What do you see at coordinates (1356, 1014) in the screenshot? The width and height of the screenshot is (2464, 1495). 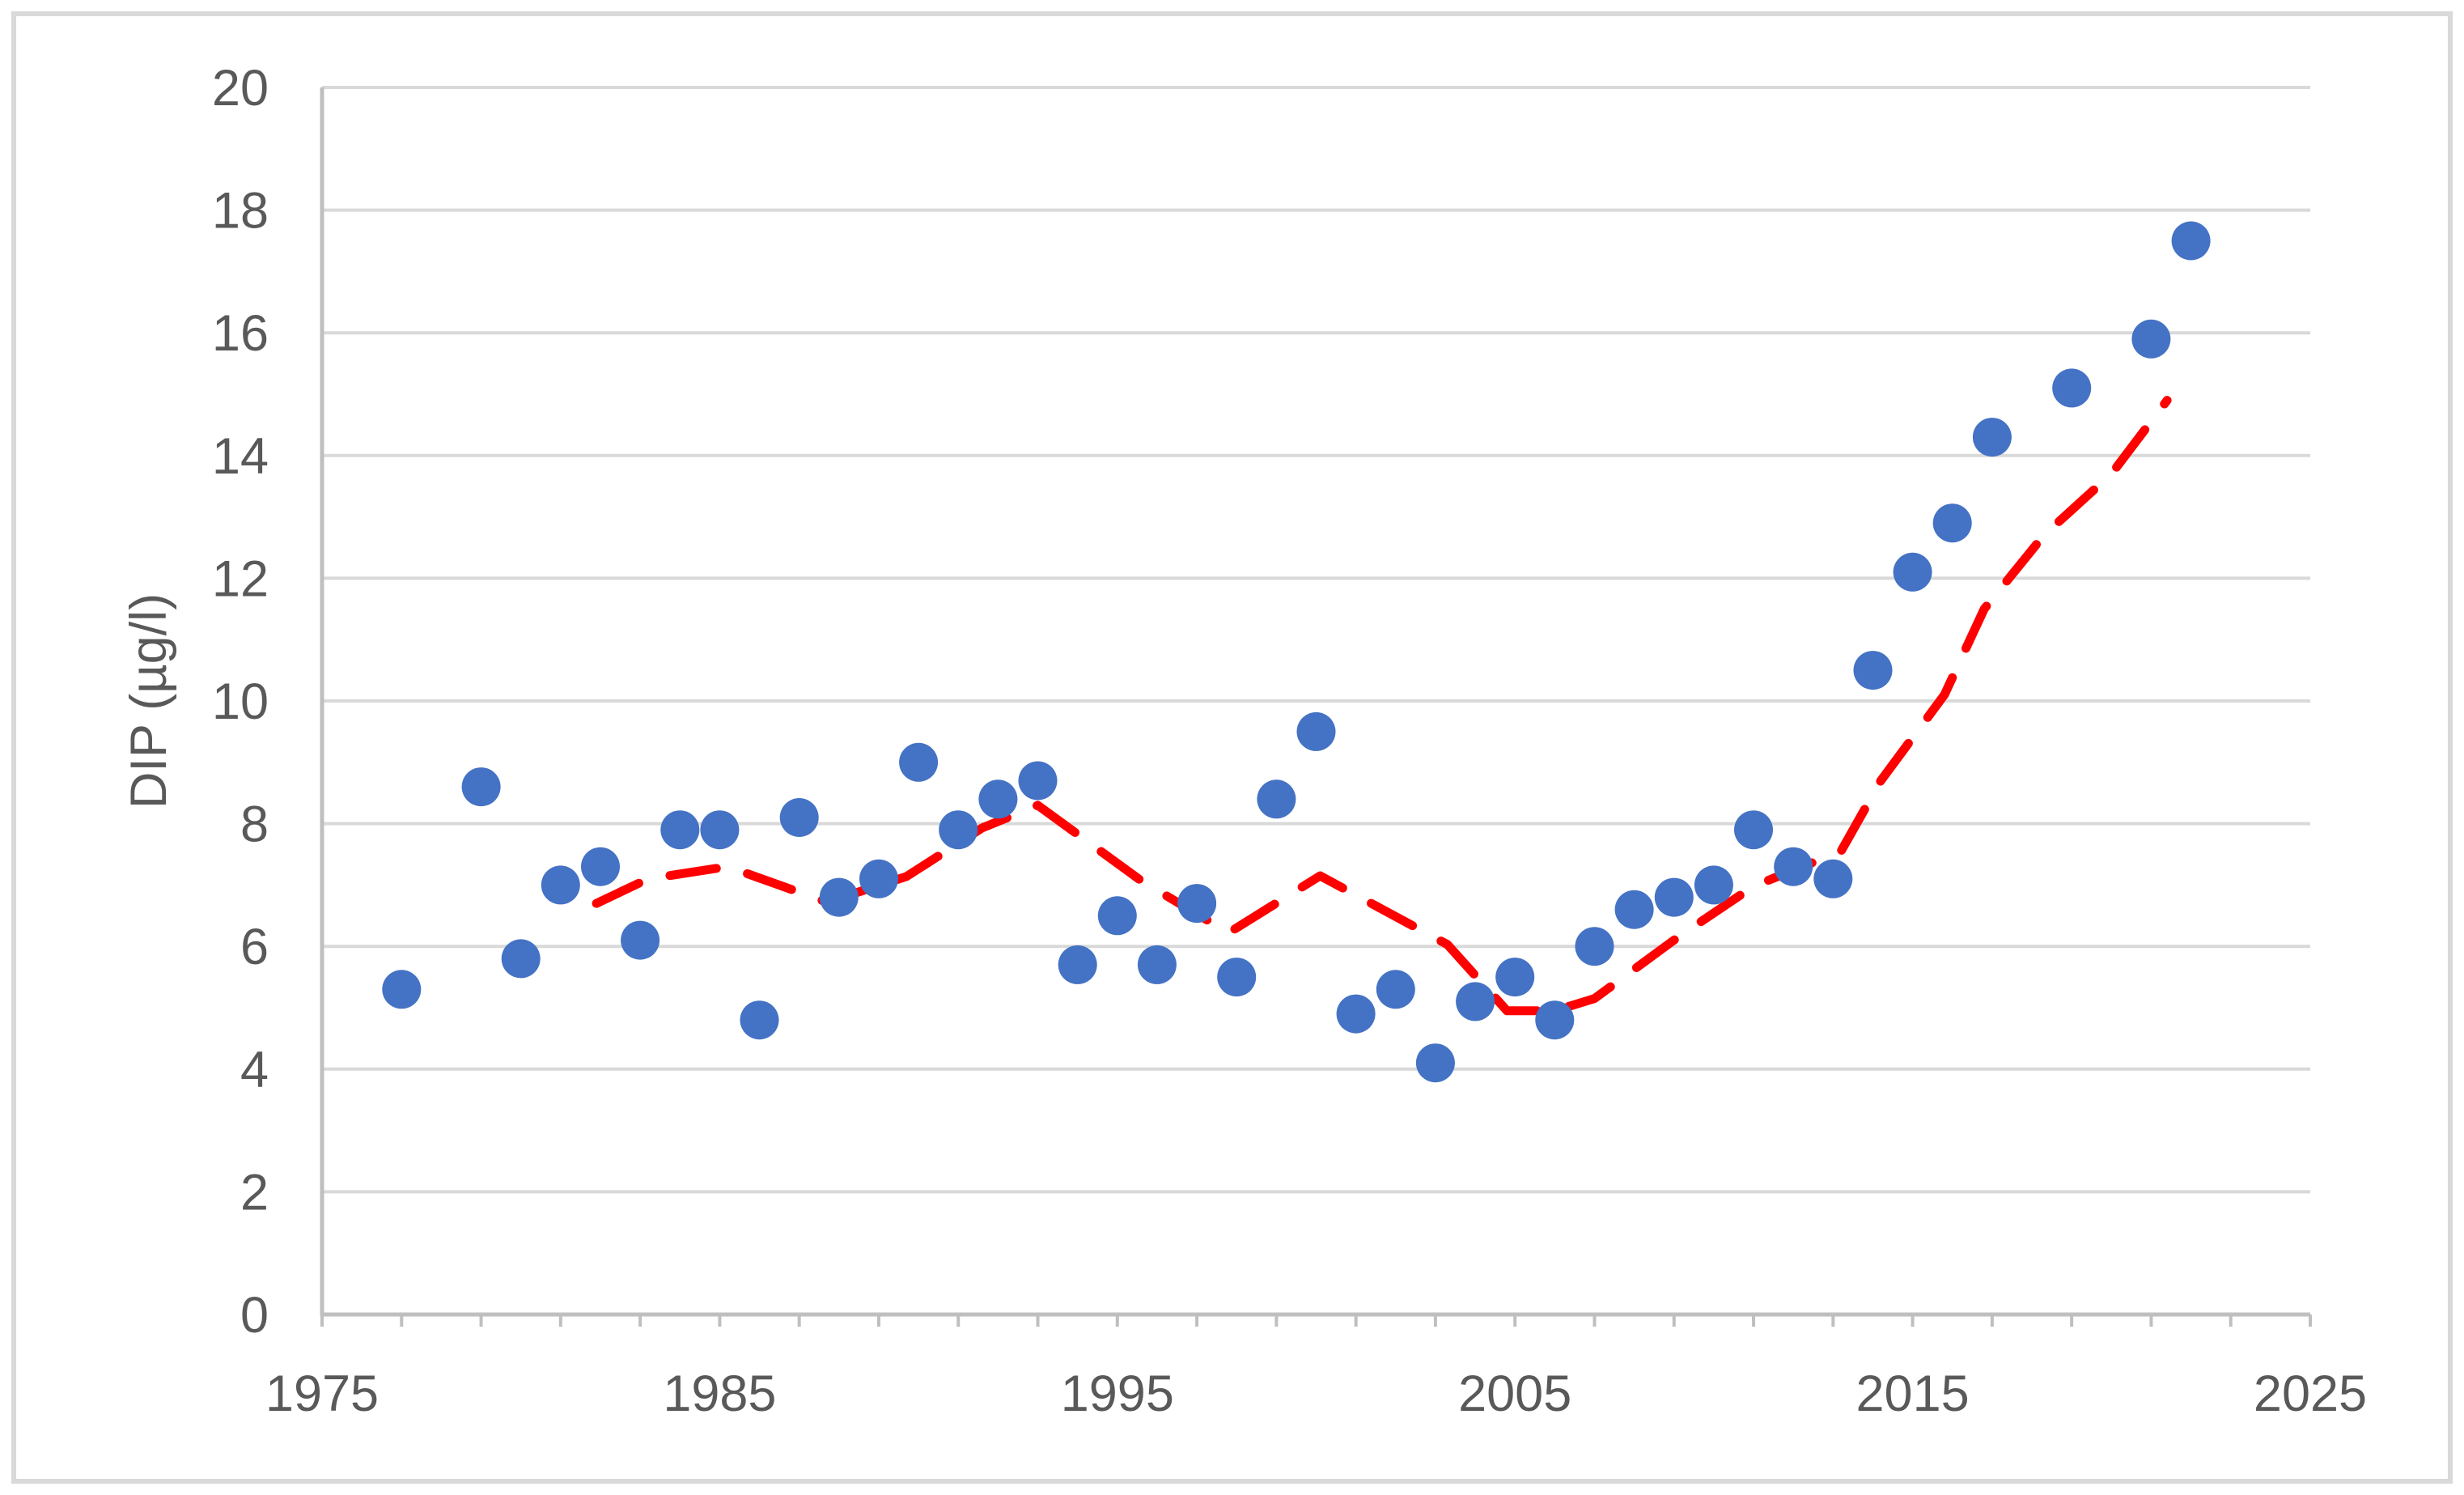 I see `data-point-2001` at bounding box center [1356, 1014].